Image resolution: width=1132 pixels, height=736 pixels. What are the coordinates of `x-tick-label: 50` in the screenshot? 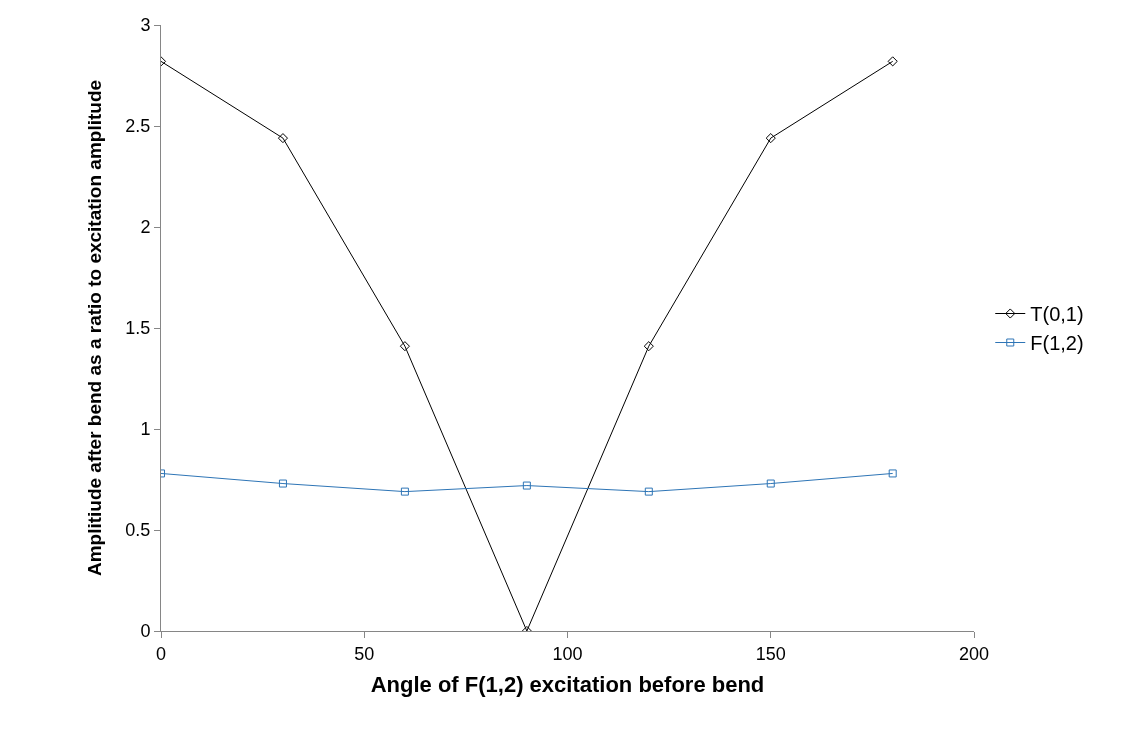 It's located at (364, 653).